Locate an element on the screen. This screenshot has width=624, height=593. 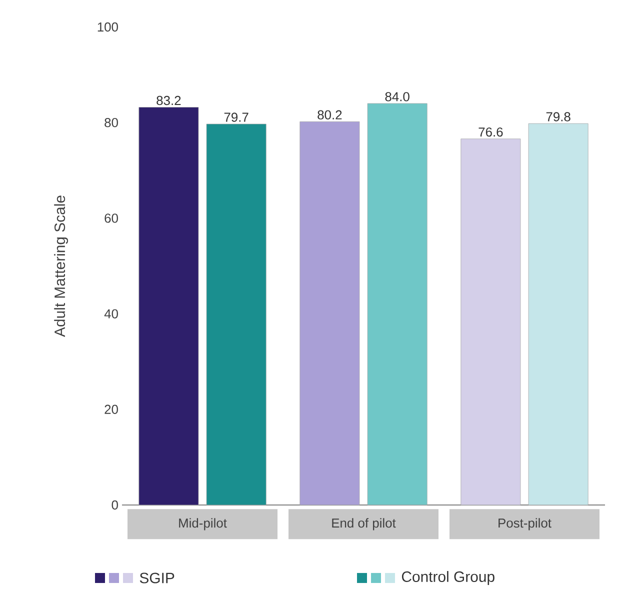
data-label: 80.2 is located at coordinates (330, 115).